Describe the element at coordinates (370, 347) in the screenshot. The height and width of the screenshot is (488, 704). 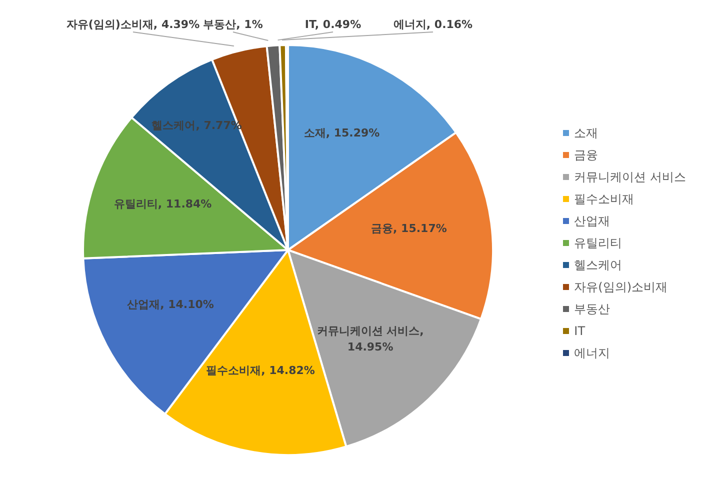
I see `text: 14.95%` at that location.